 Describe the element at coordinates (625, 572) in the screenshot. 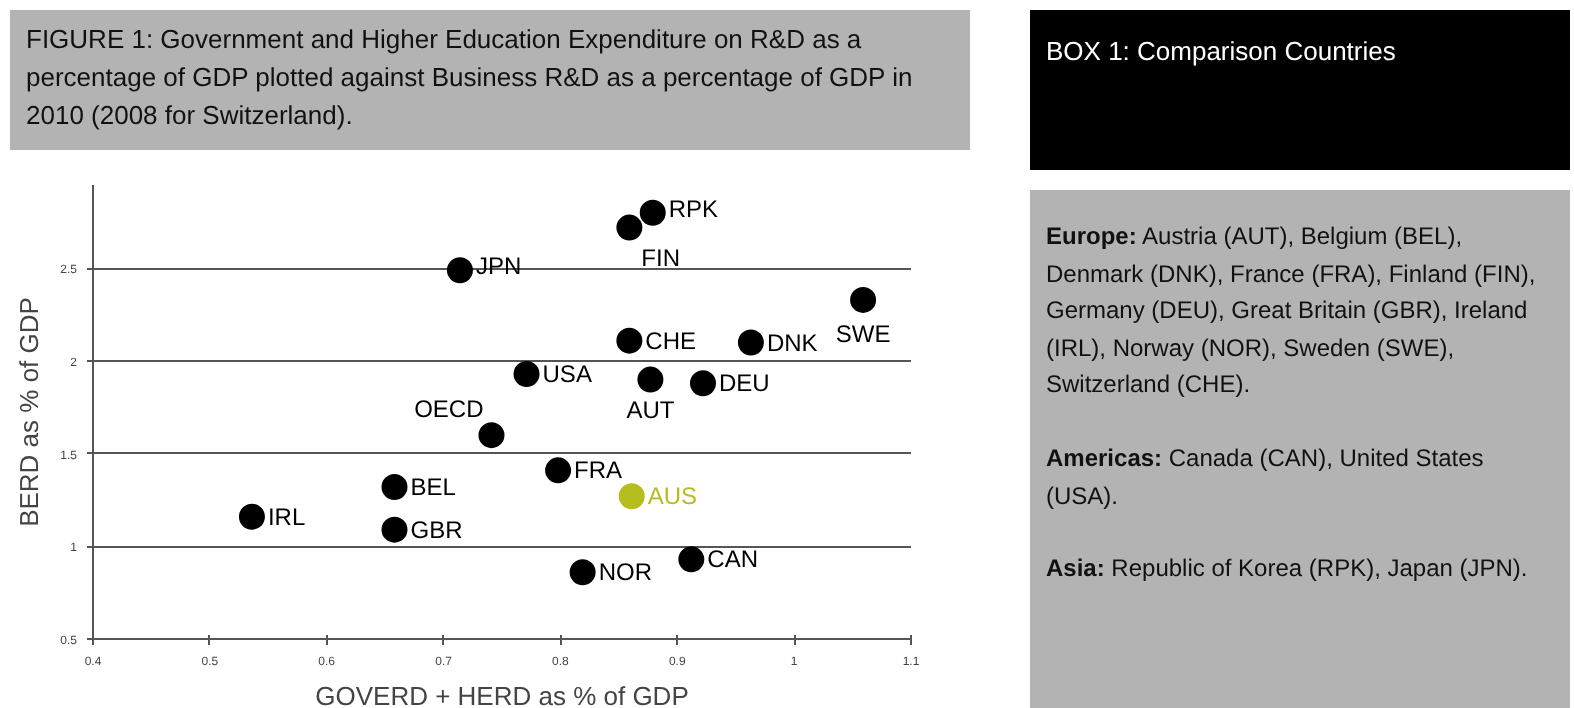

I see `series-label: NOR` at that location.